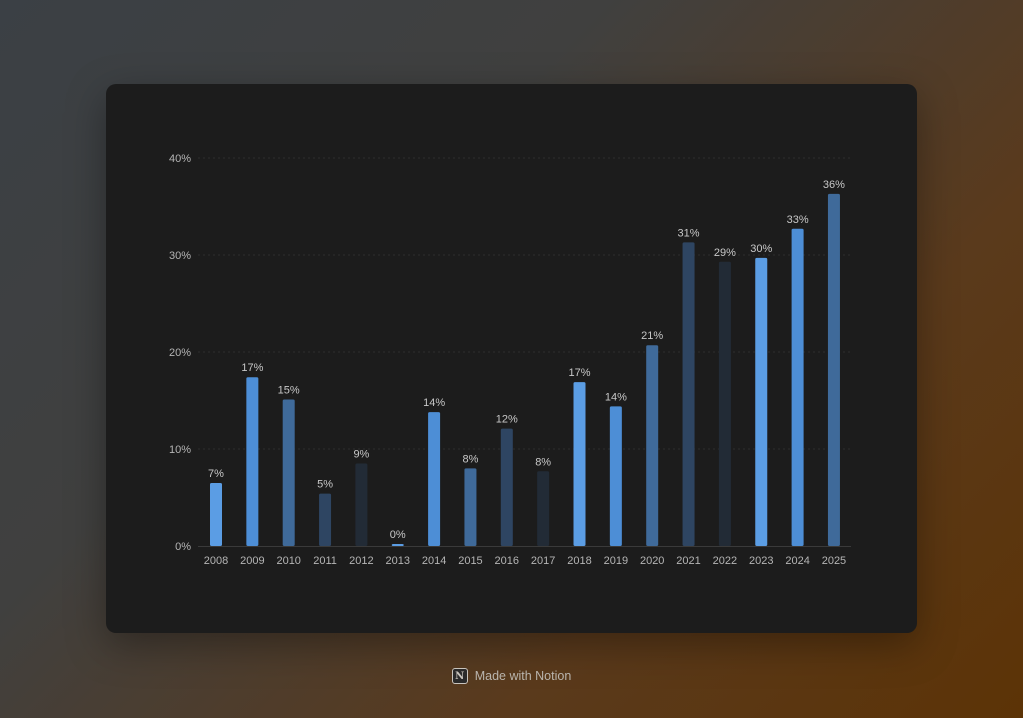  Describe the element at coordinates (724, 403) in the screenshot. I see `bar-2022` at that location.